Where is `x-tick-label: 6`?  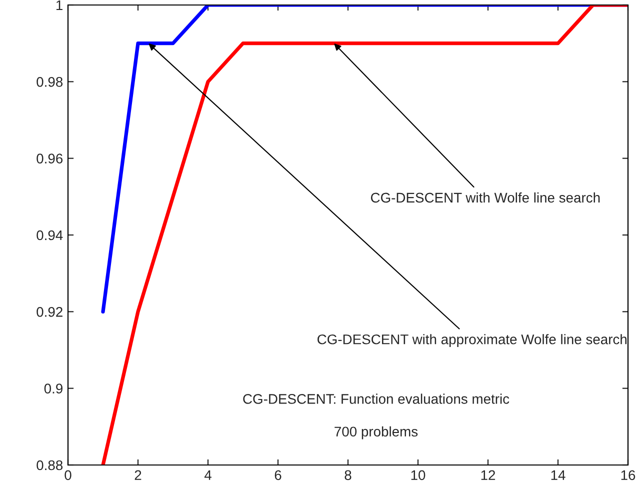
x-tick-label: 6 is located at coordinates (278, 475).